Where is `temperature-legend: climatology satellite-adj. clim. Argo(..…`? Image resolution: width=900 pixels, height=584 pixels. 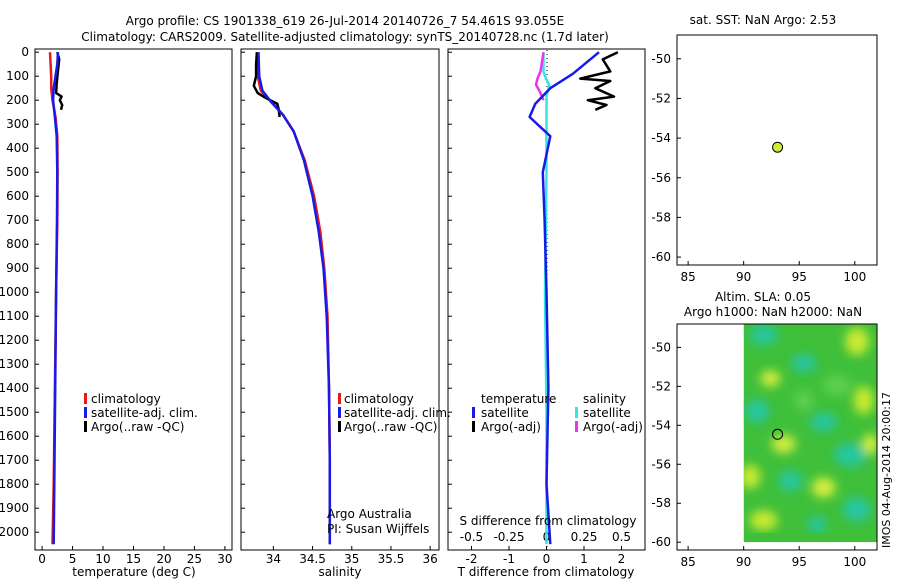
temperature-legend: climatology satellite-adj. clim. Argo(..… is located at coordinates (141, 413).